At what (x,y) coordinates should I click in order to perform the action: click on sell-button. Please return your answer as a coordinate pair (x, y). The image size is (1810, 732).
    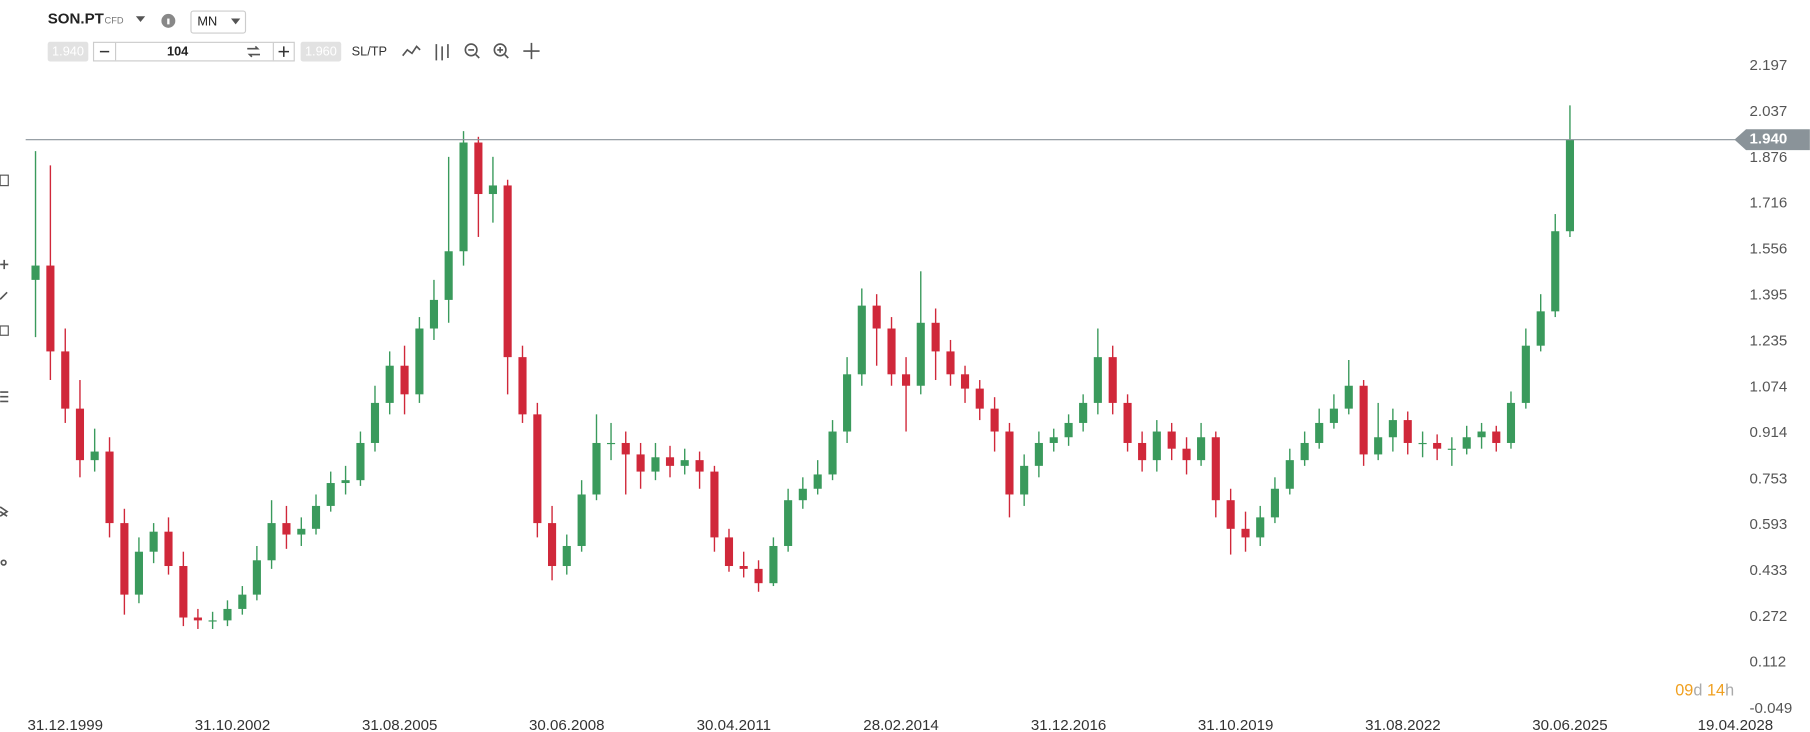
    Looking at the image, I should click on (68, 51).